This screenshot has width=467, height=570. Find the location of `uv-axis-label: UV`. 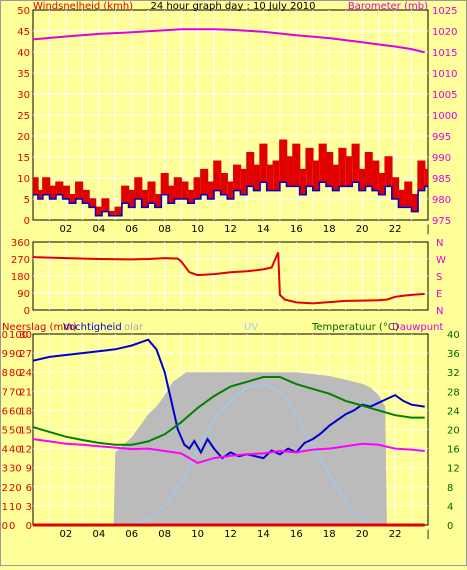

uv-axis-label: UV is located at coordinates (251, 327).